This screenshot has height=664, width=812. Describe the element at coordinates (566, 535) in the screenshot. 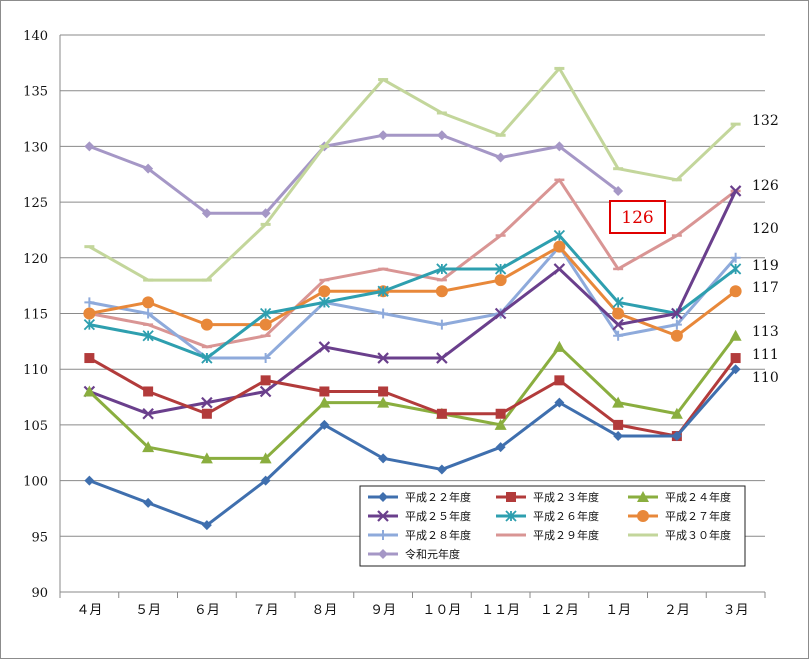

I see `legend-label: 平成２９年度` at that location.